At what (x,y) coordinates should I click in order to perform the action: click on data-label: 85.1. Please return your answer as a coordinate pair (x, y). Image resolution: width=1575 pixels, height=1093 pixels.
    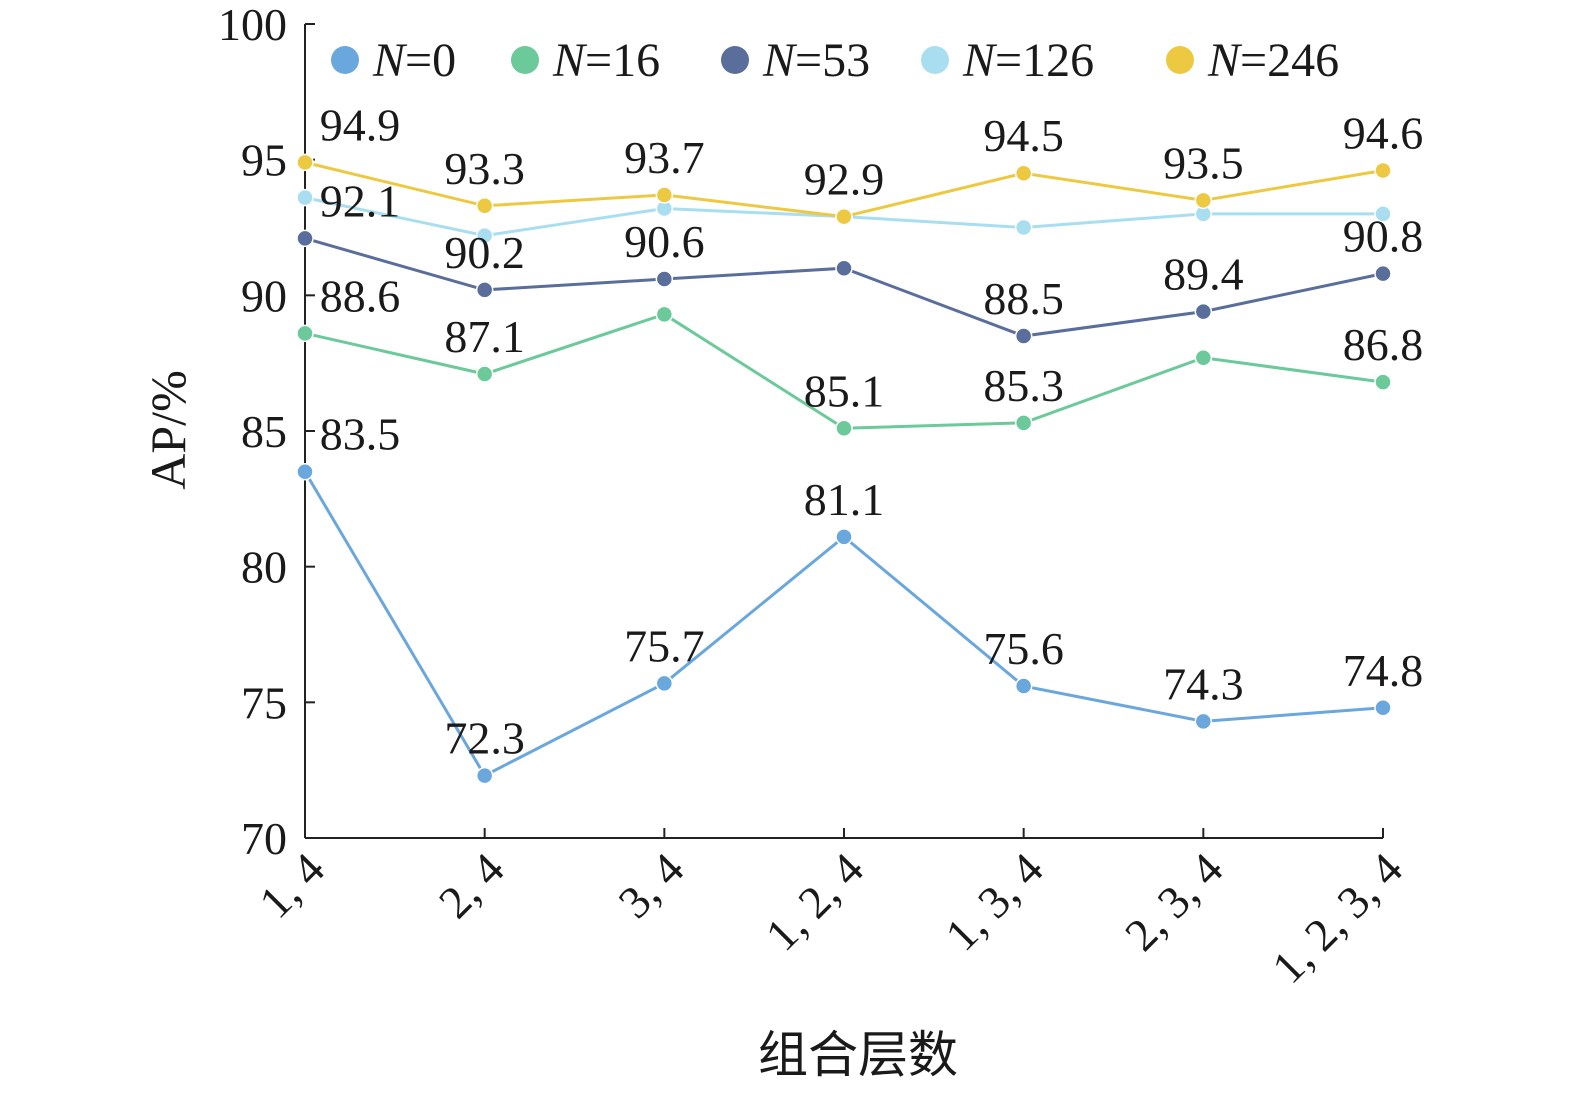
    Looking at the image, I should click on (844, 390).